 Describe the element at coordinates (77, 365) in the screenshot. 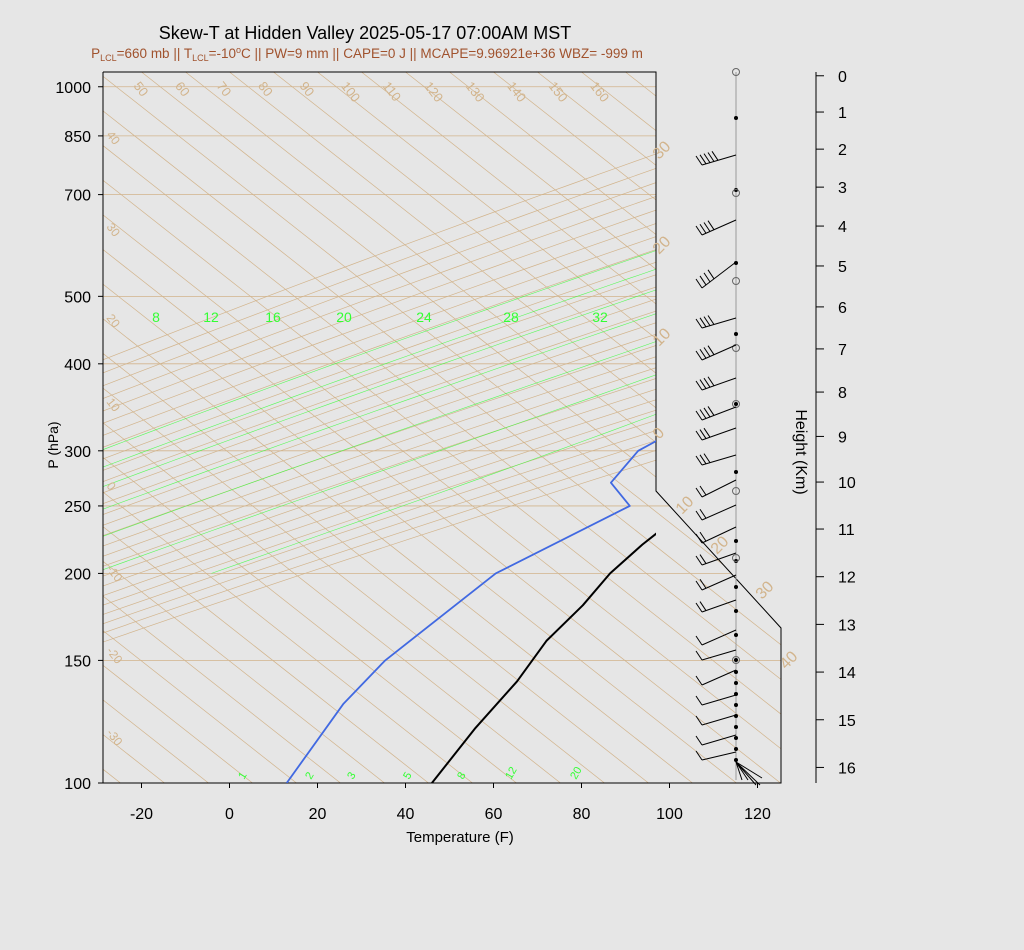

I see `y-tick-label: 400` at that location.